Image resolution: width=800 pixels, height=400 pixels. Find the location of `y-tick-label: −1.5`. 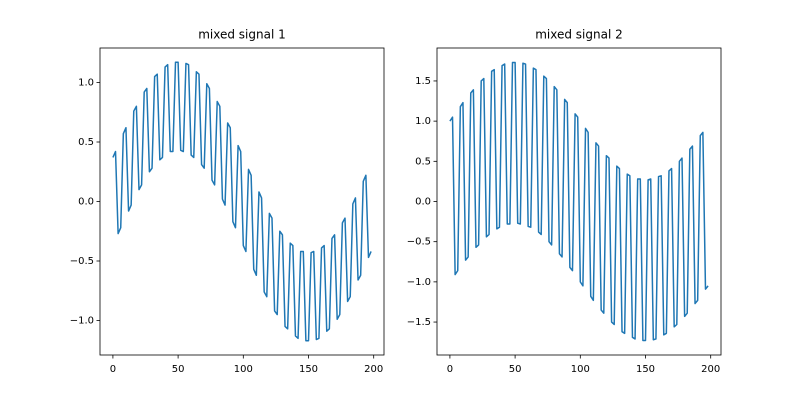

y-tick-label: −1.5 is located at coordinates (419, 322).